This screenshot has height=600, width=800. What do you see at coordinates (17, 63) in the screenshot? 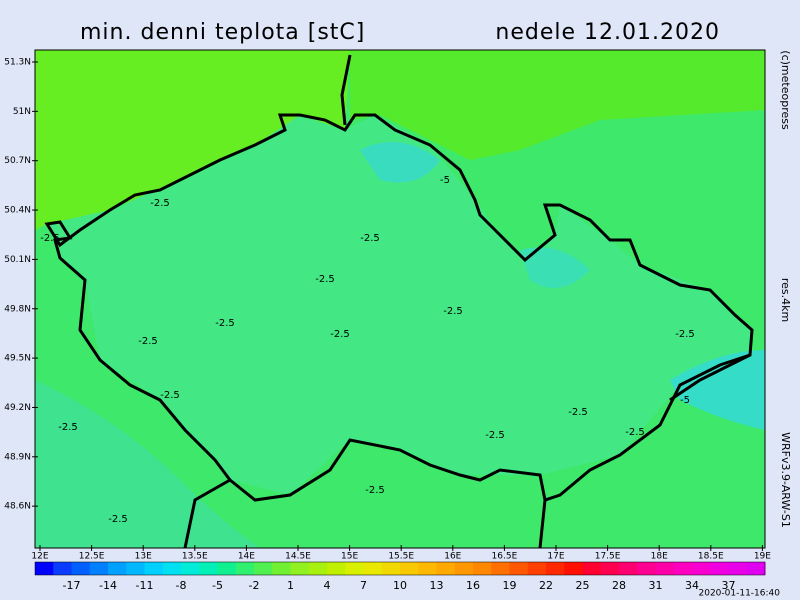
I see `lat-label: 51.3N` at bounding box center [17, 63].